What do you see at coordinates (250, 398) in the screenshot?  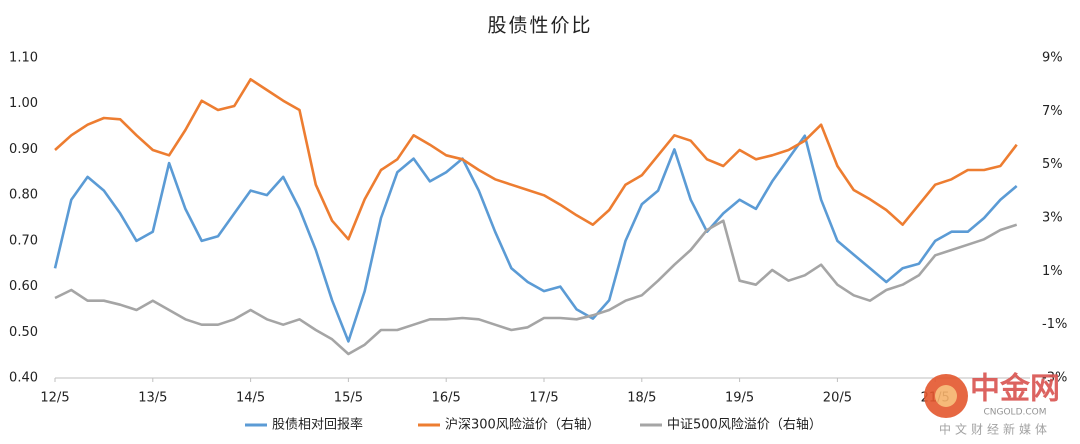 I see `x-tick-label: 14/5` at bounding box center [250, 398].